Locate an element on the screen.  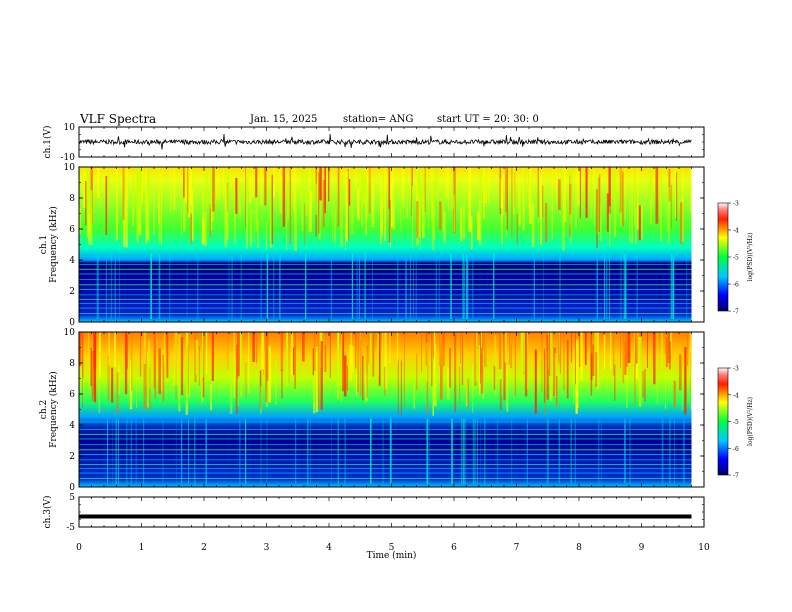
x-tick-label: 8 is located at coordinates (579, 548).